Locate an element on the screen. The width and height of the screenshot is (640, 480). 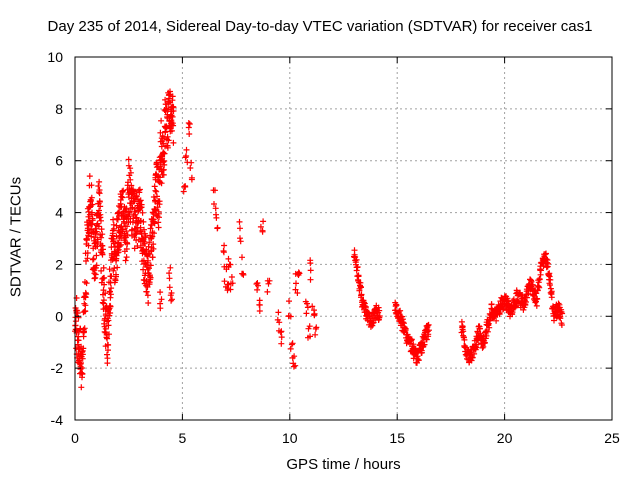
y-tick-label: 8 is located at coordinates (59, 109).